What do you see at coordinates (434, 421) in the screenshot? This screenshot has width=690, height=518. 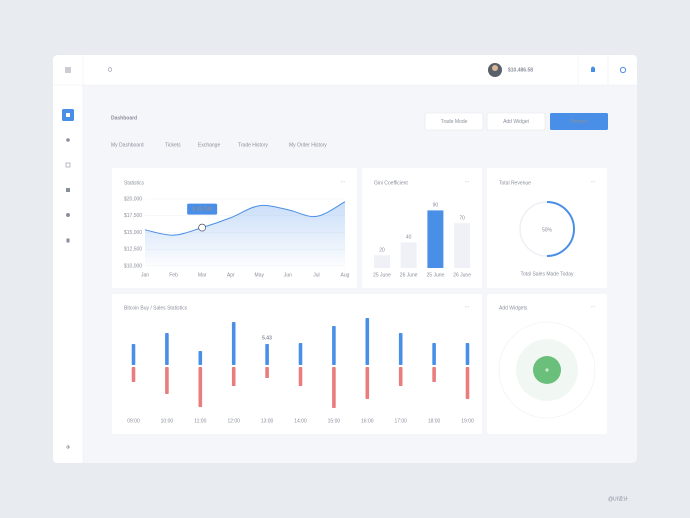 I see `x-tick-label: 18:00` at bounding box center [434, 421].